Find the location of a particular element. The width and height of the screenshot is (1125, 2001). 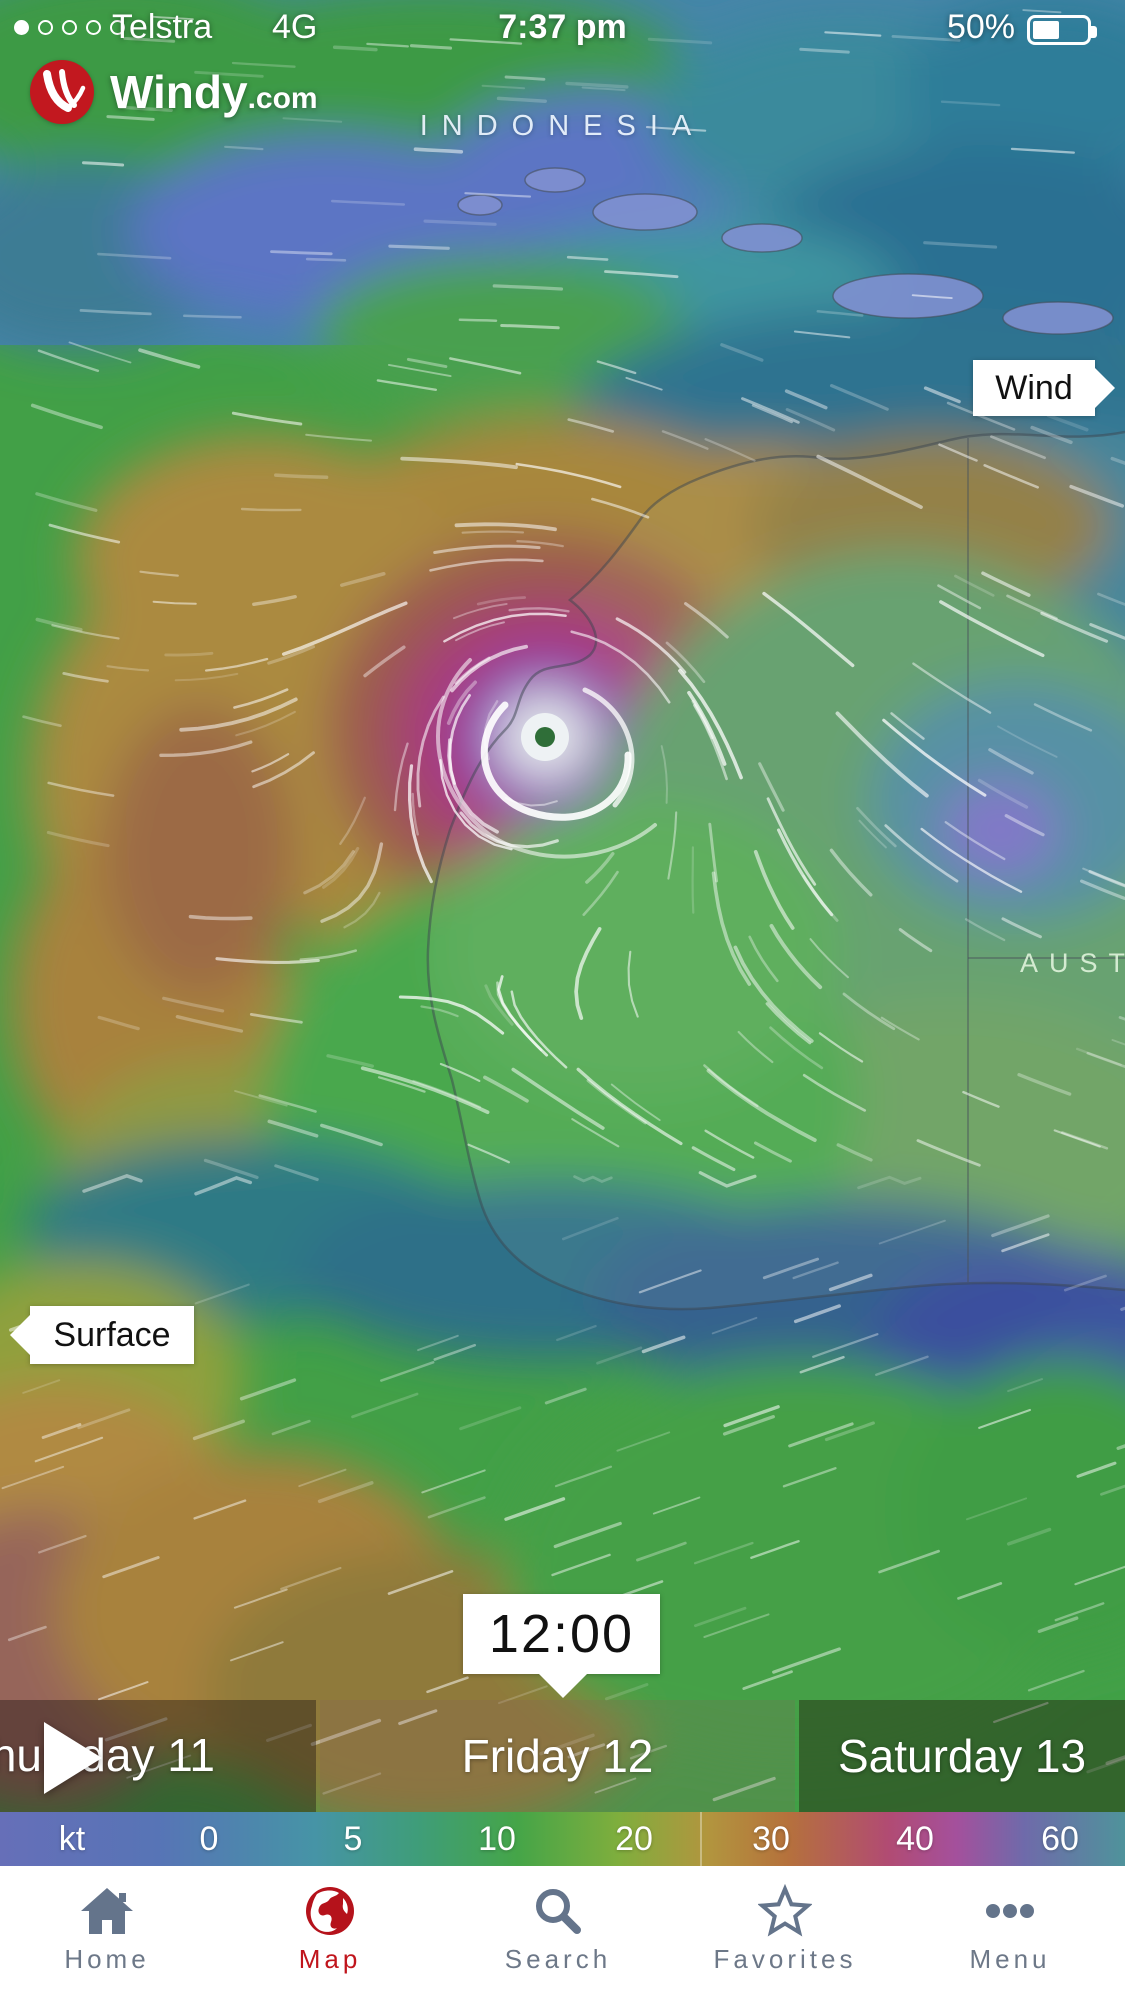

overlay-picker-badge: Wind is located at coordinates (1044, 388).